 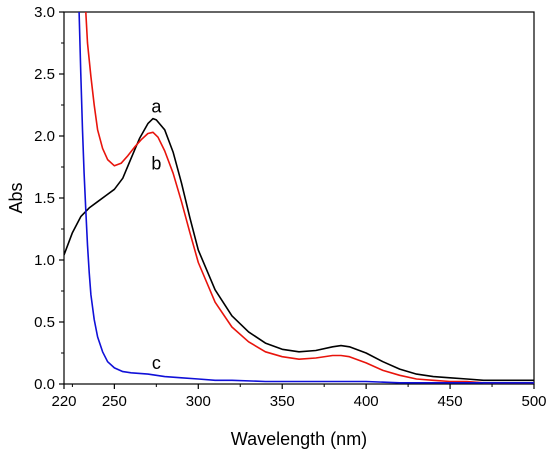 I want to click on curve-label-c: c, so click(x=156, y=363).